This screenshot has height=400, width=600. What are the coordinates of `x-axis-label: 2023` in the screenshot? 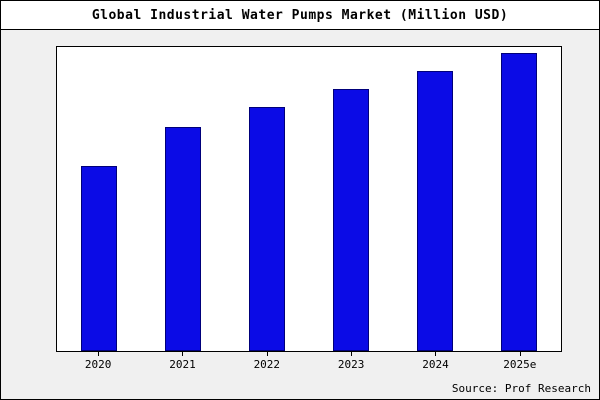 It's located at (351, 361).